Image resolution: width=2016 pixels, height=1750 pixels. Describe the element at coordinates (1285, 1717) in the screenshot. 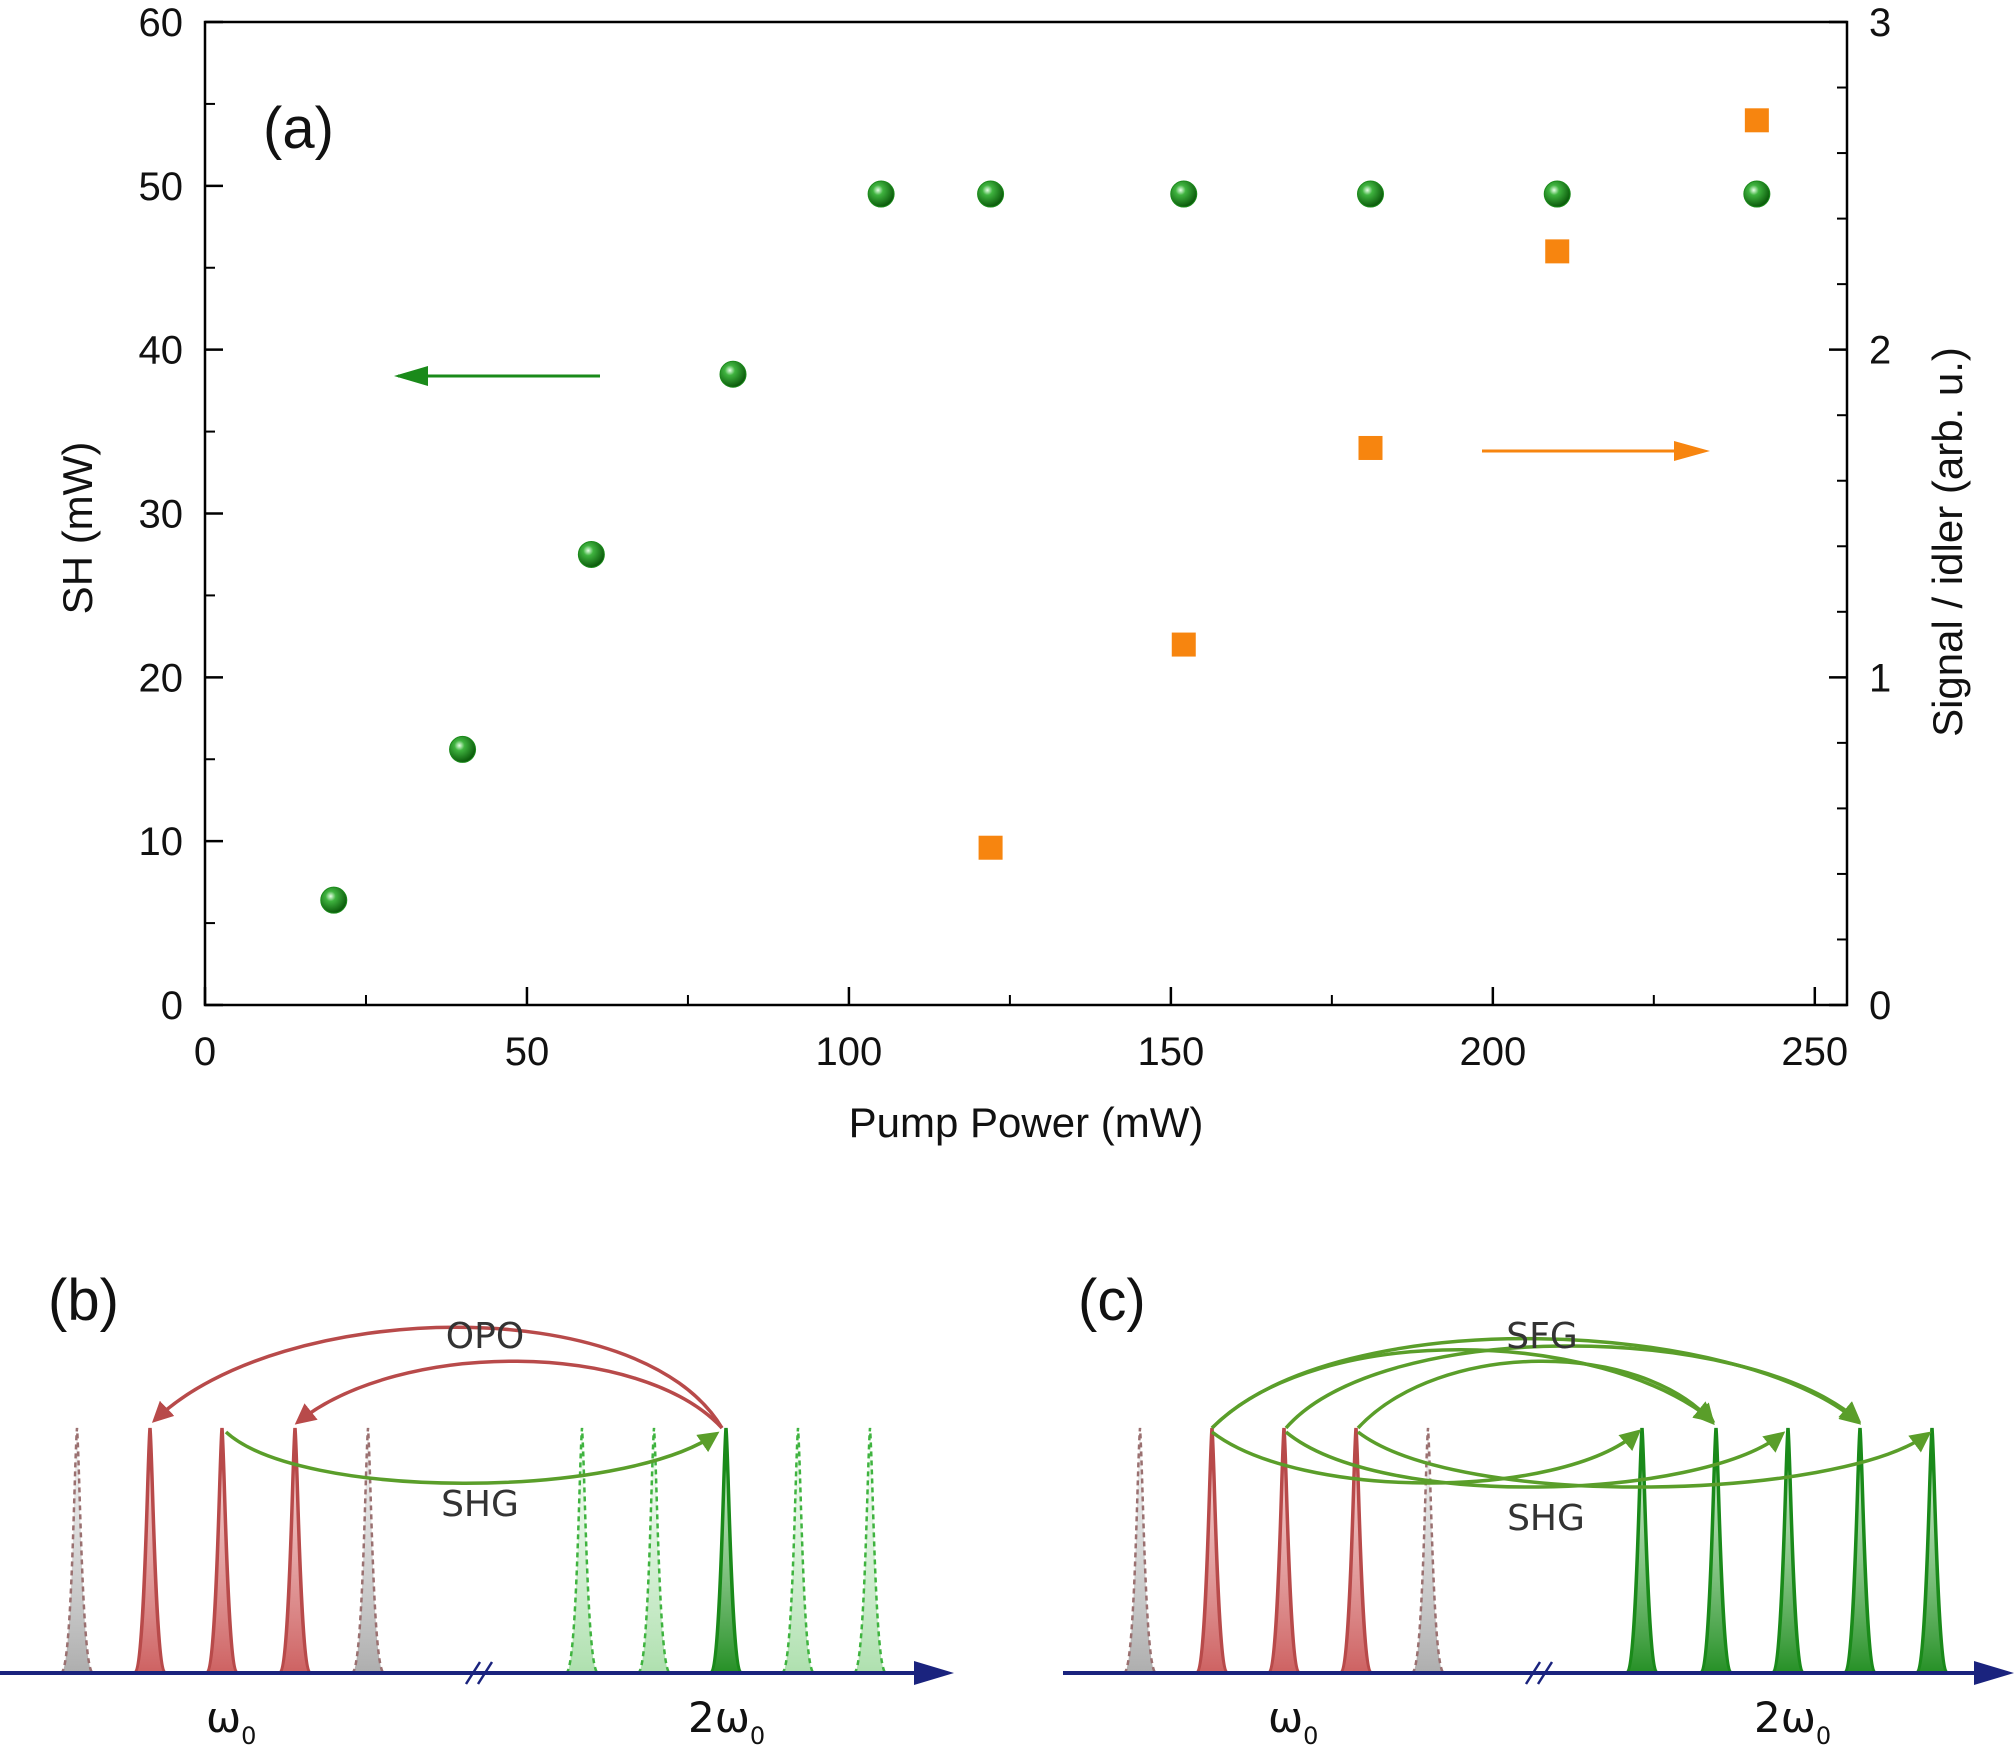

I see `omega0-symbol-c: ω` at that location.